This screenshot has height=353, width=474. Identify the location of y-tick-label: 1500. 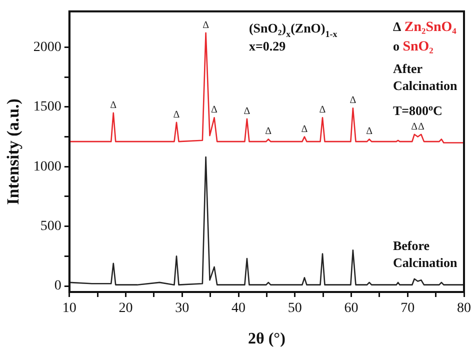
(47, 107).